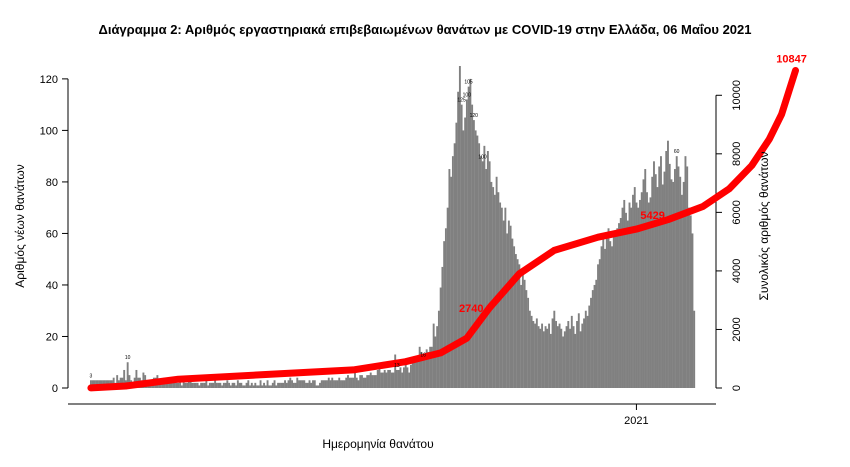 The width and height of the screenshot is (850, 467). Describe the element at coordinates (377, 444) in the screenshot. I see `x-axis-label: Ημερομηνία θανάτου` at that location.